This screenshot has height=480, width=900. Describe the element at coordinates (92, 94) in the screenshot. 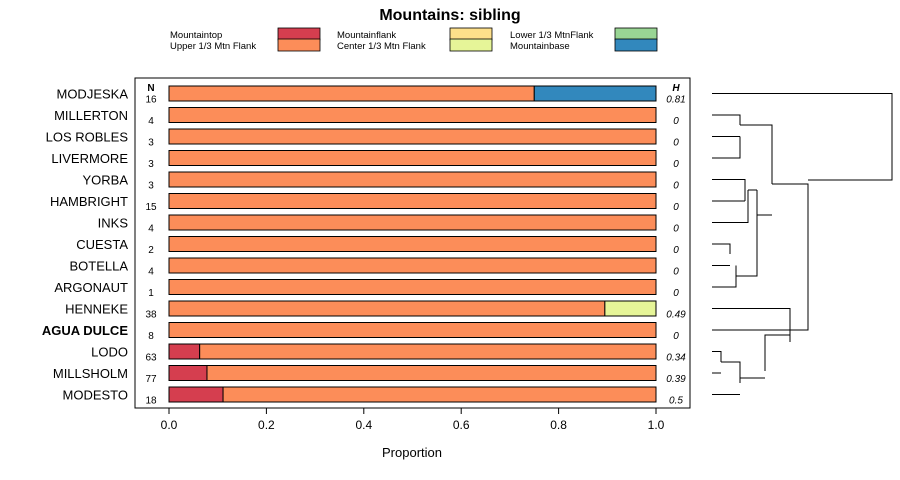

I see `site-label-modjeska: MODJESKA` at that location.